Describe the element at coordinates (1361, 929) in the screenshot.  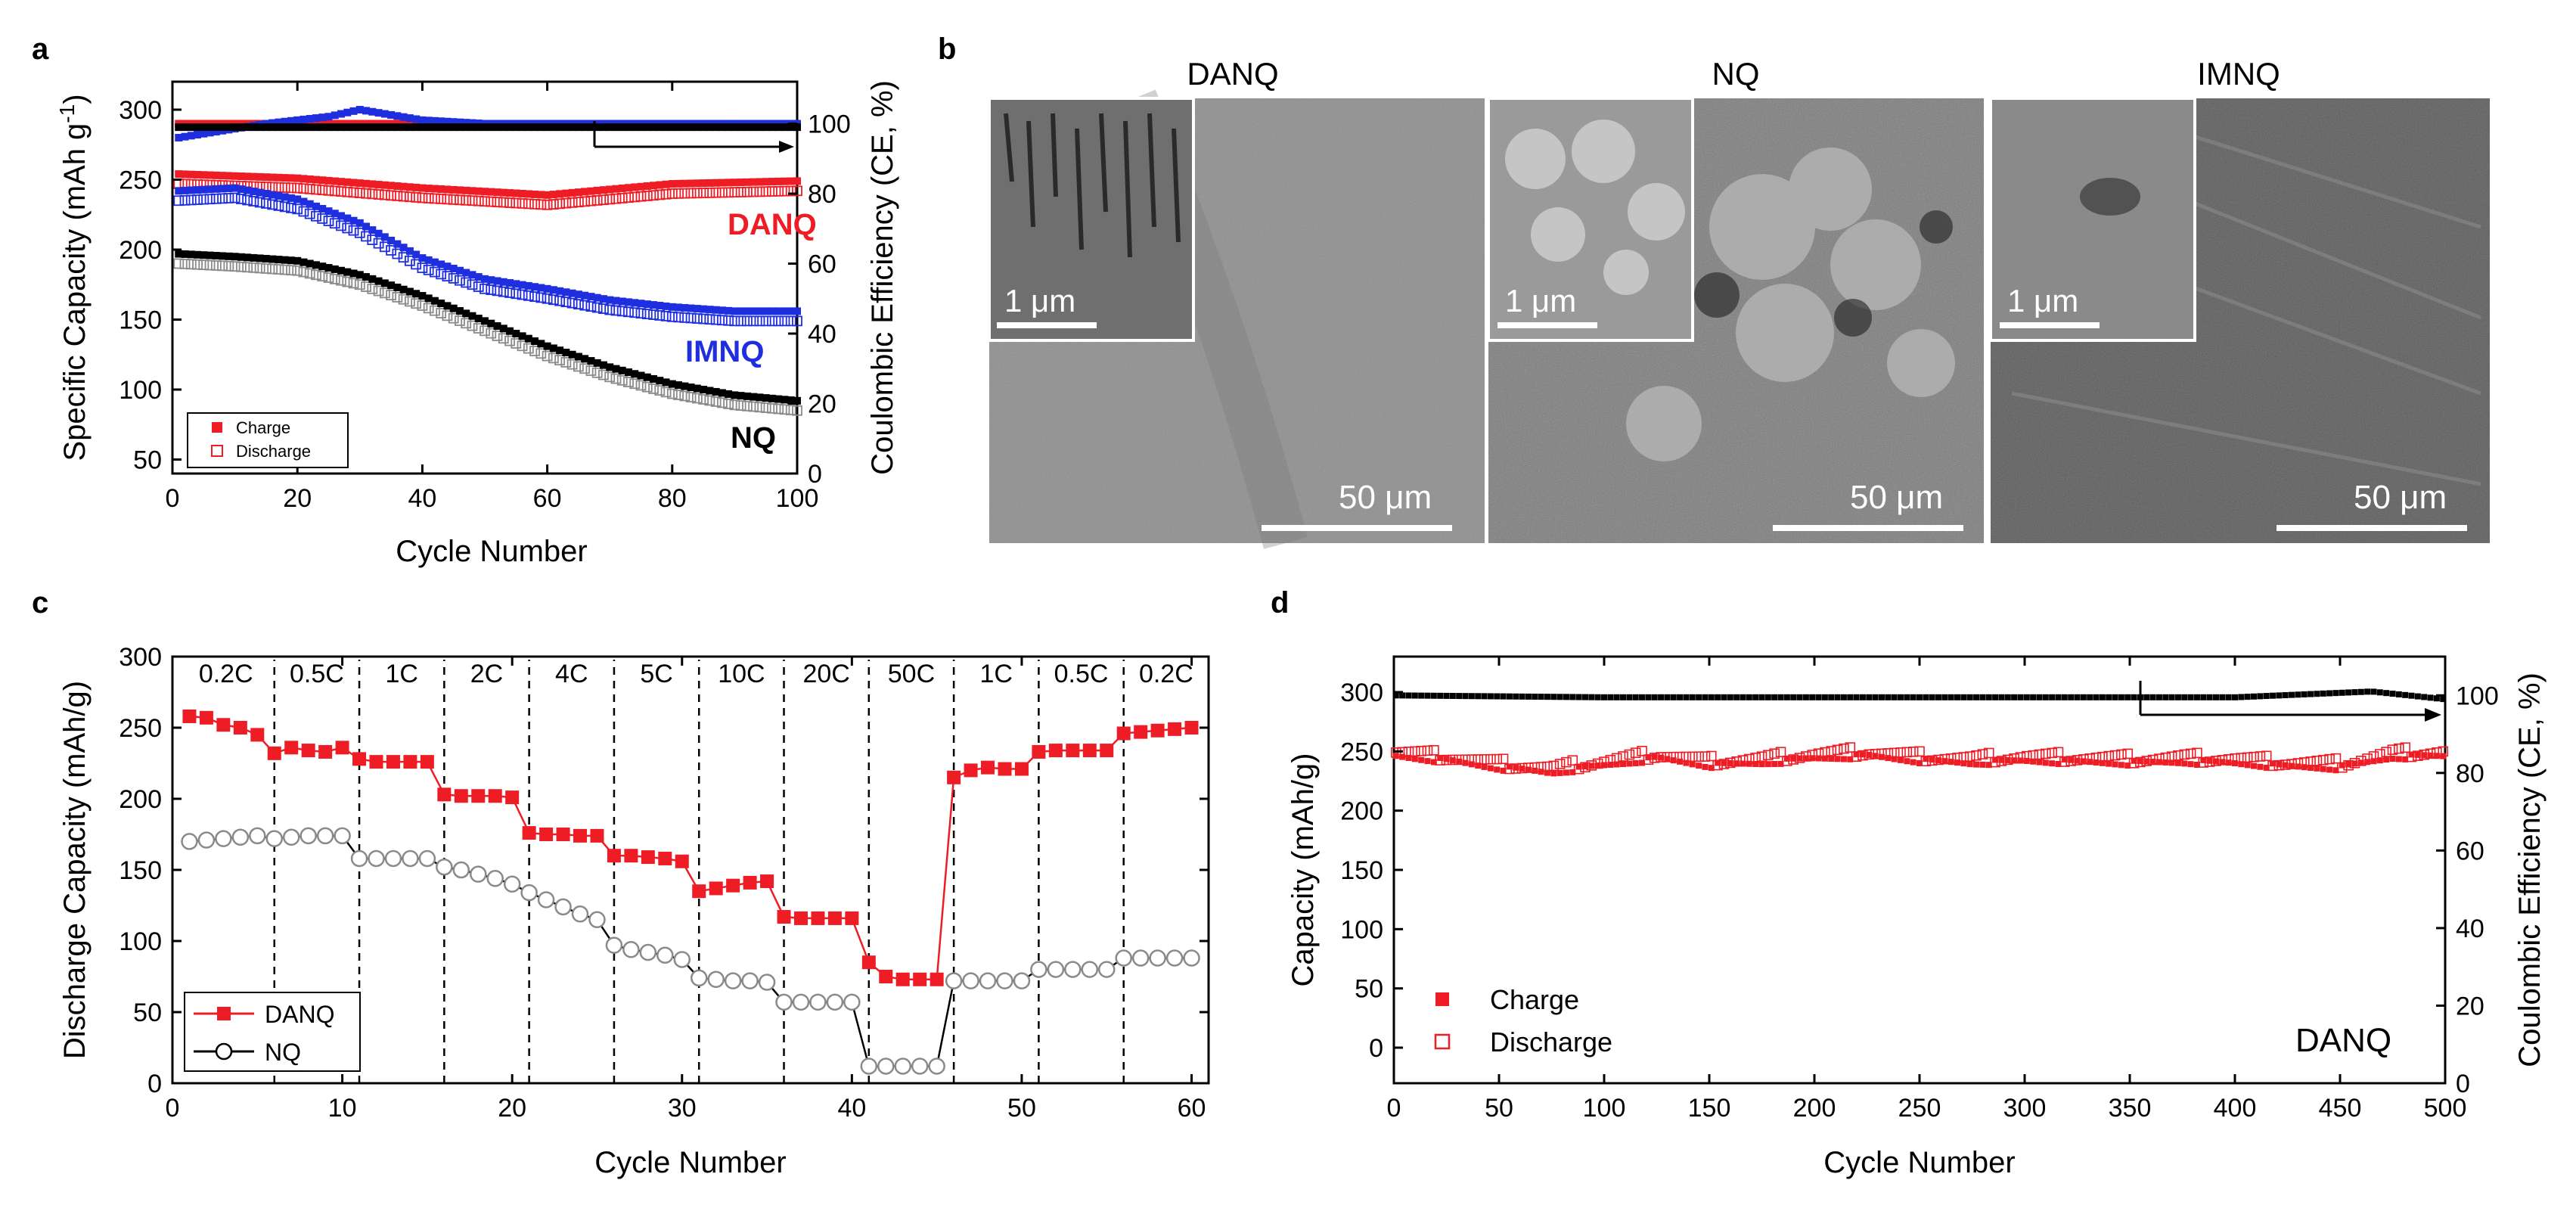
I see `y-tick-label: 100` at that location.